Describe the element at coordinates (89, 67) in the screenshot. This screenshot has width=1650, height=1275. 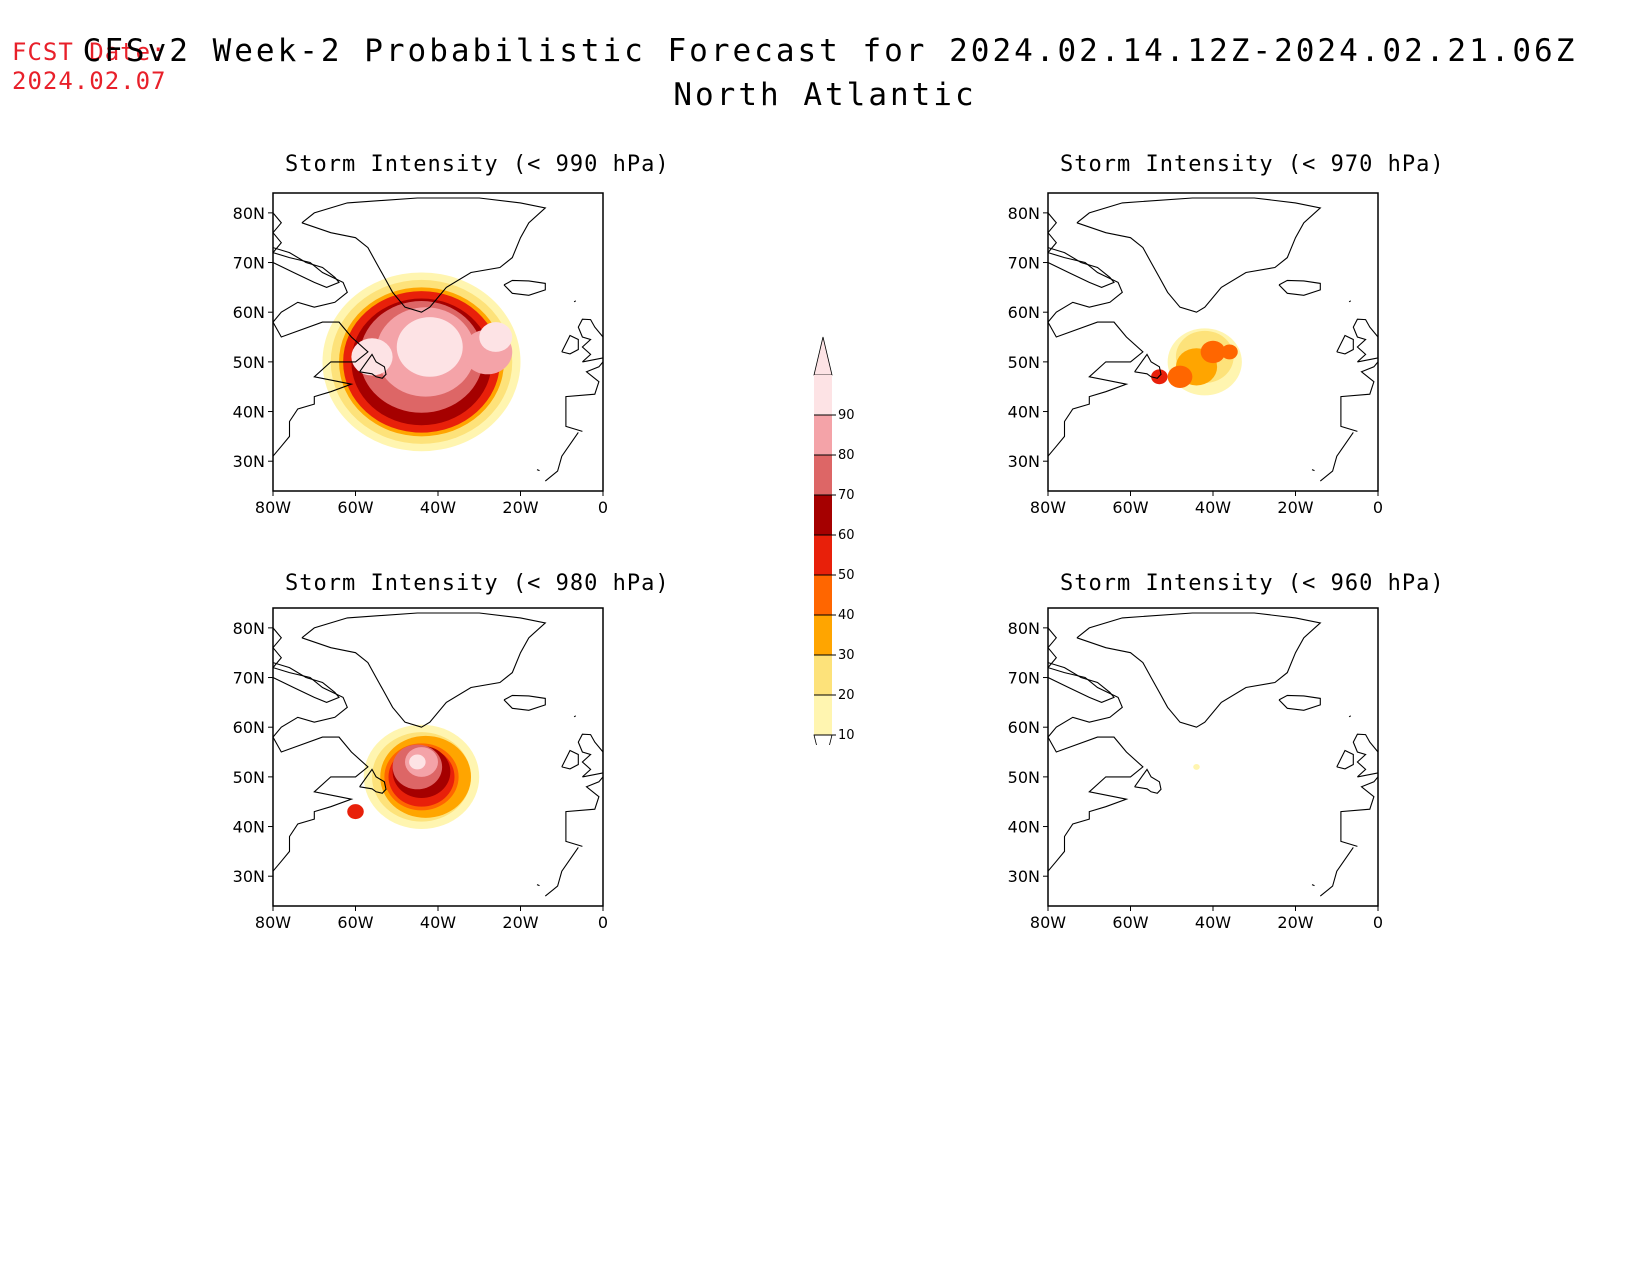
I see `forecast-date-block: FCST Date: 2024.02.07` at that location.